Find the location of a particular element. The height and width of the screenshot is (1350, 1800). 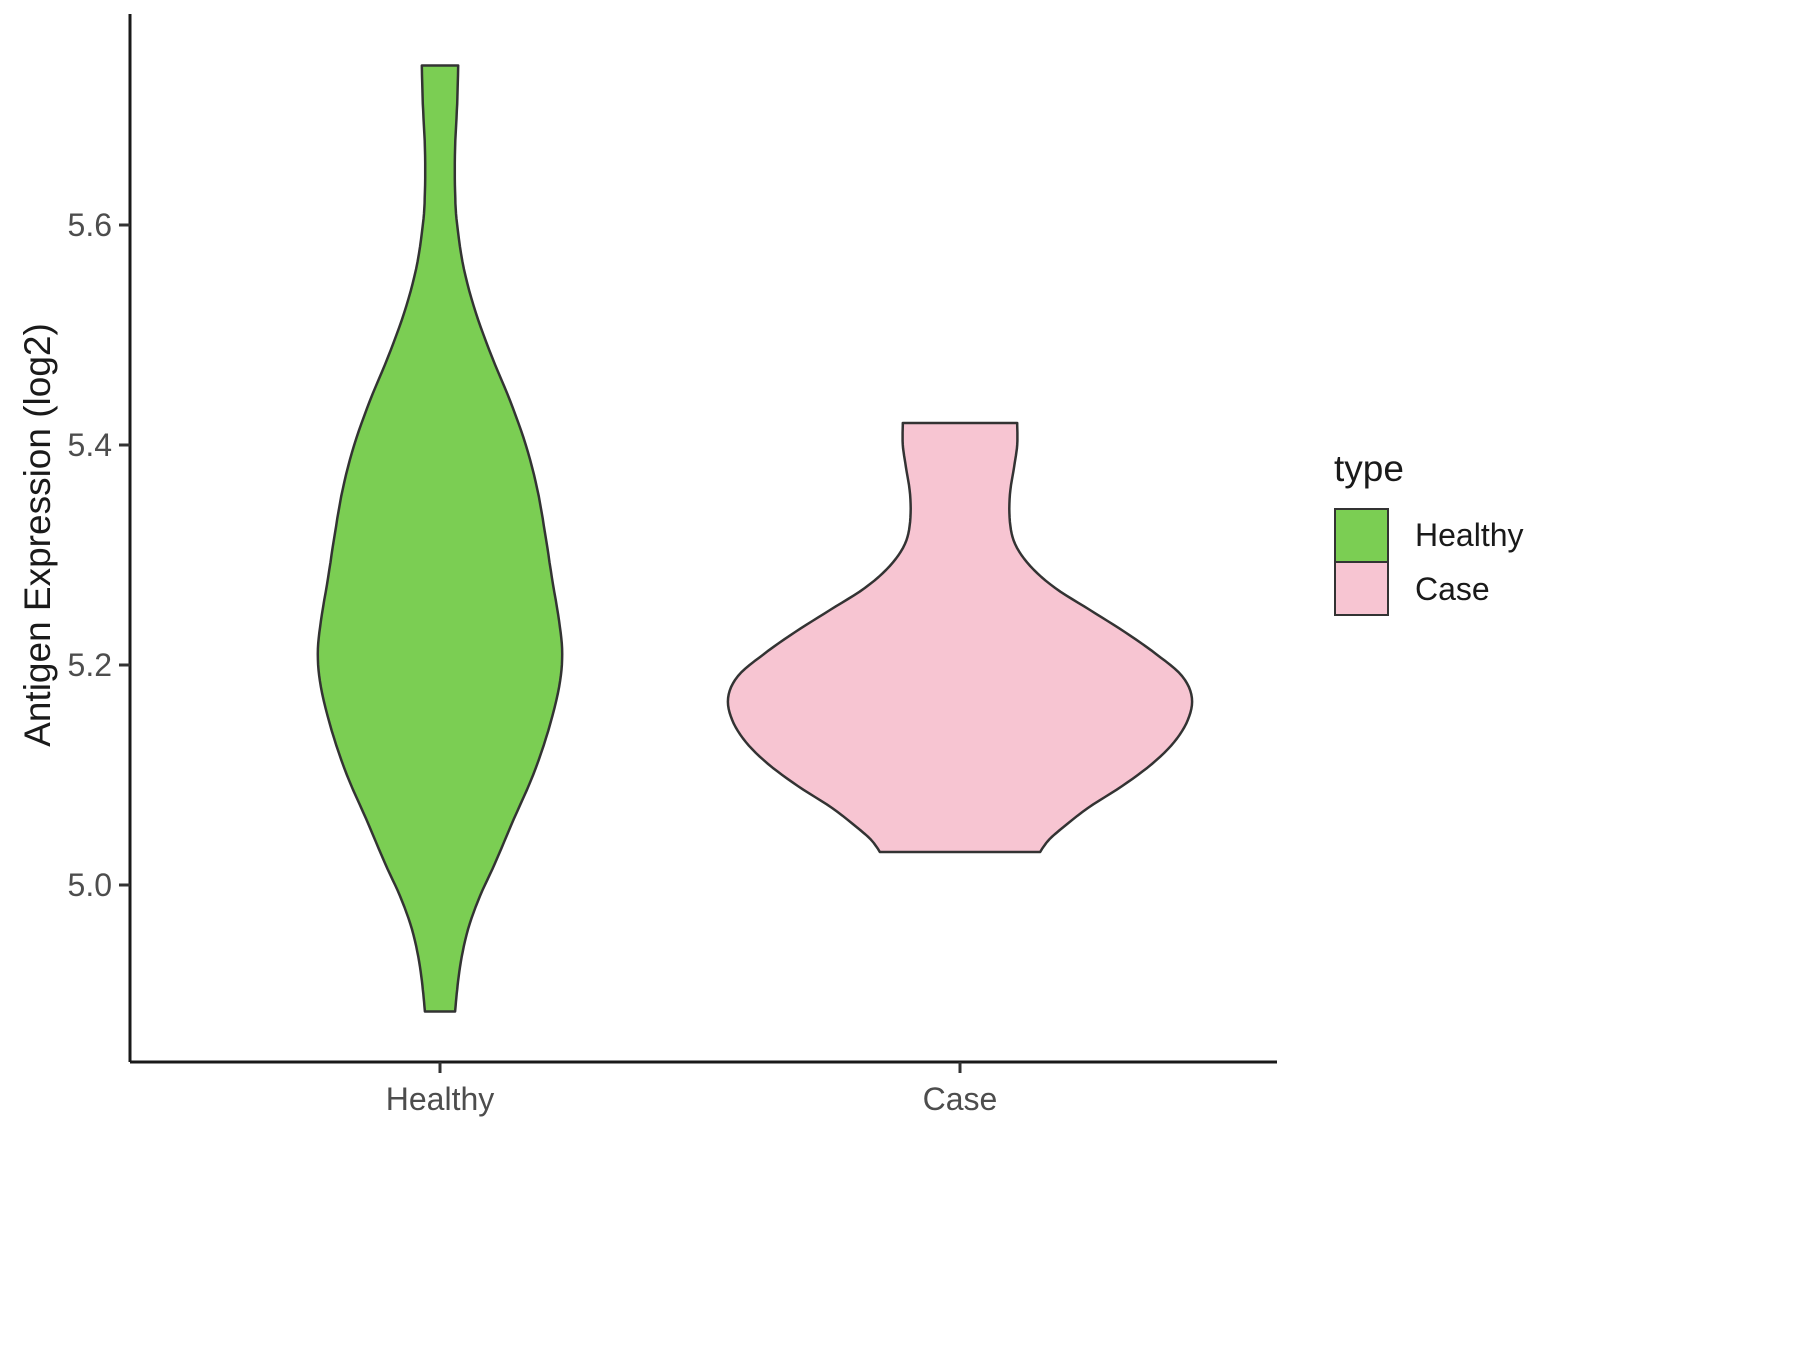

x-category-label-healthy: Healthy is located at coordinates (440, 1099).